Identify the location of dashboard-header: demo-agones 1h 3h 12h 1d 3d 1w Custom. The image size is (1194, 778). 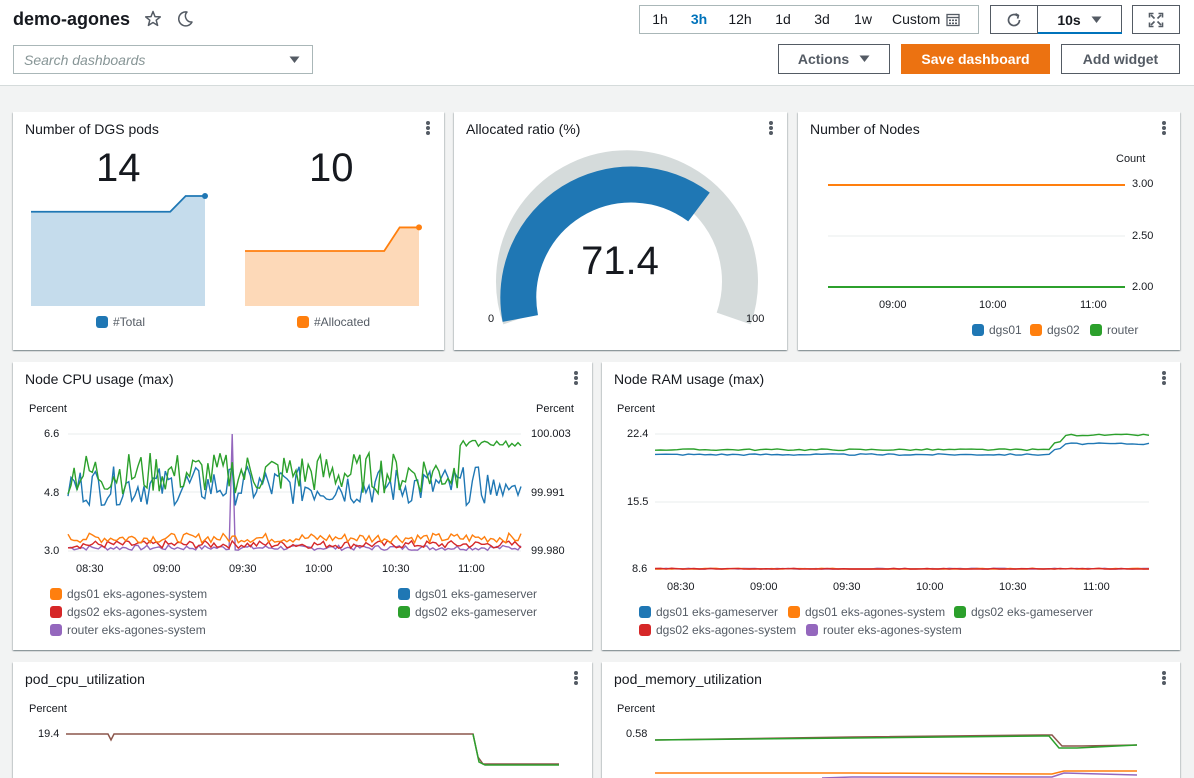
(597, 43).